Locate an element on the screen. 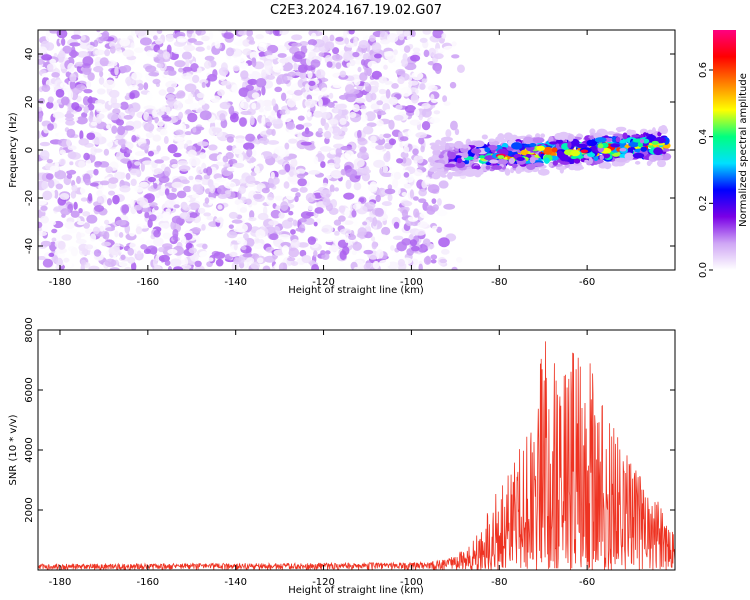  y-tick-label: -20 is located at coordinates (29, 198).